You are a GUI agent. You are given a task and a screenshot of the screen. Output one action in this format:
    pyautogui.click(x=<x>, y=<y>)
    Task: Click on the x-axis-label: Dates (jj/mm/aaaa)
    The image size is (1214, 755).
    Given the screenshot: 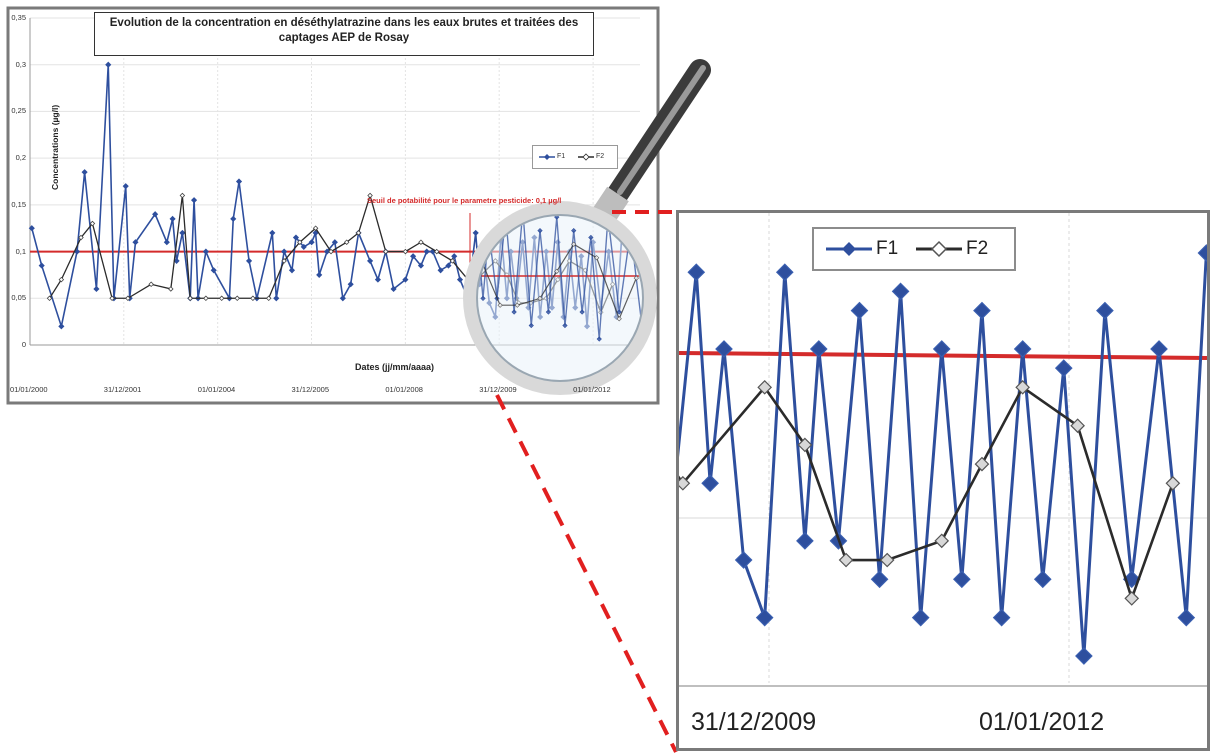 What is the action you would take?
    pyautogui.click(x=395, y=367)
    